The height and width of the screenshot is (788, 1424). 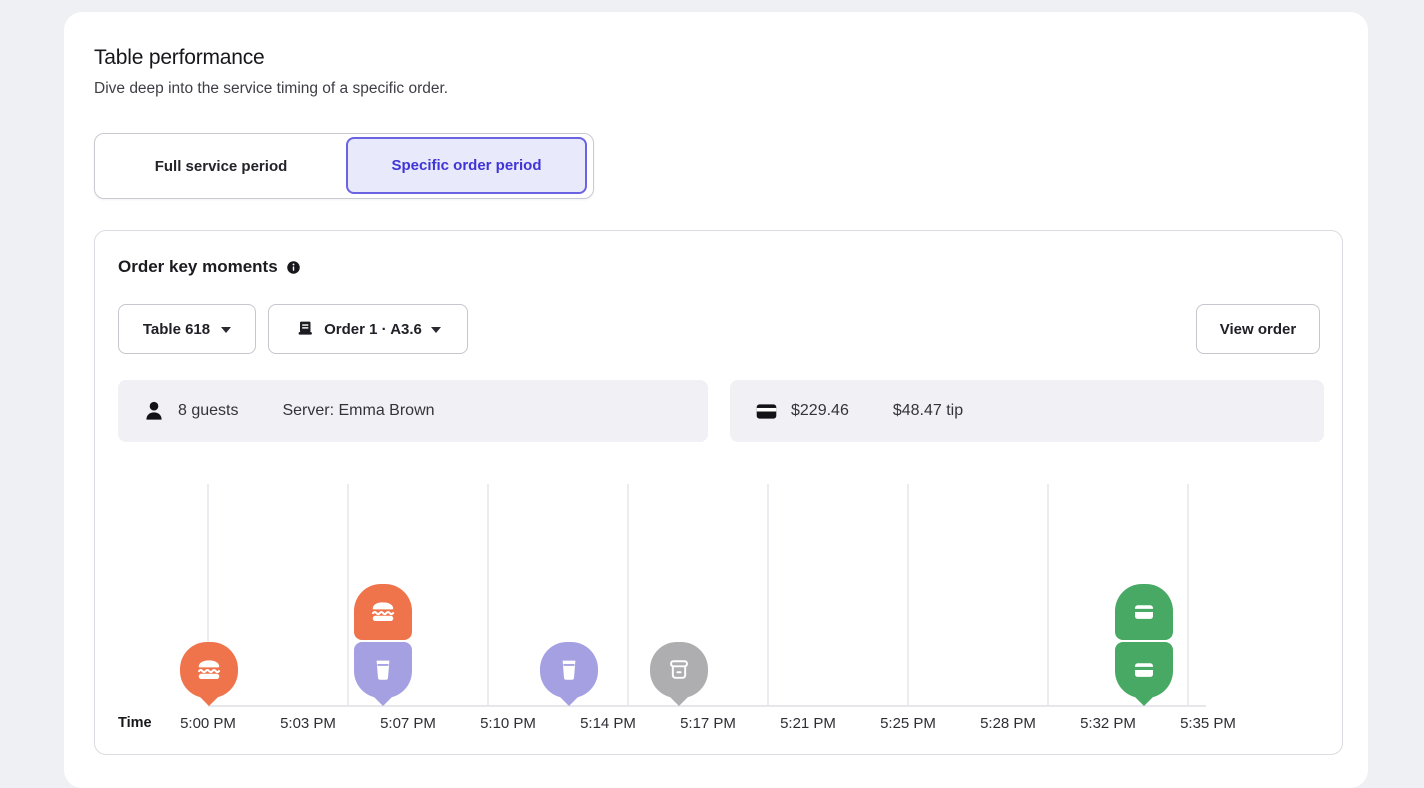 I want to click on time-tick-label: 5:28 PM, so click(x=1008, y=723).